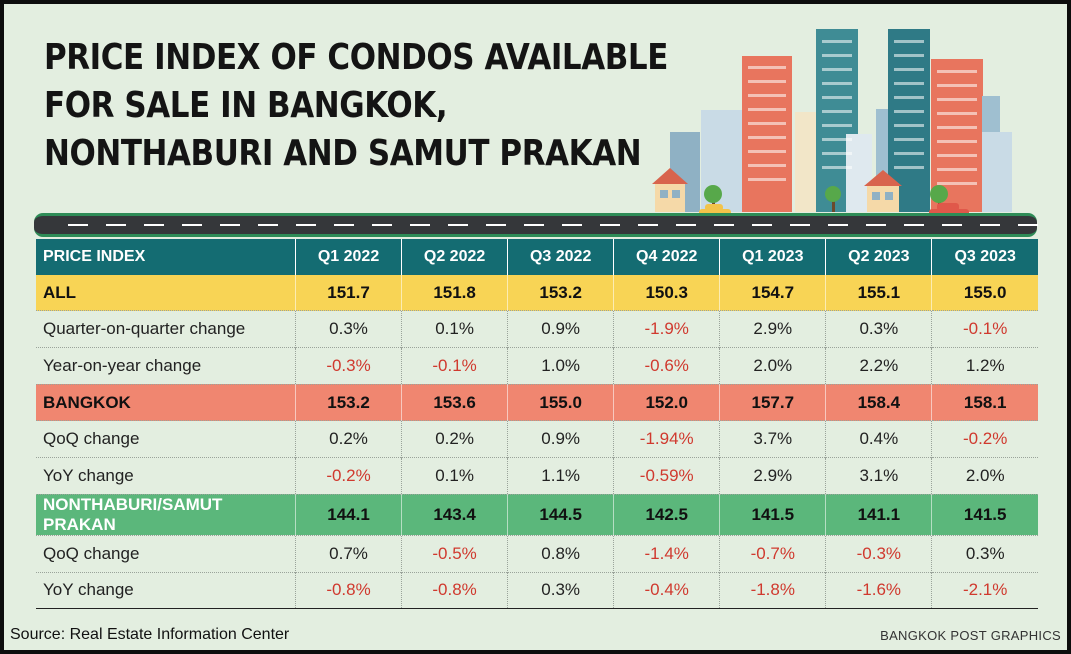 Image resolution: width=1071 pixels, height=654 pixels. Describe the element at coordinates (878, 515) in the screenshot. I see `table-cell: 141.1` at that location.